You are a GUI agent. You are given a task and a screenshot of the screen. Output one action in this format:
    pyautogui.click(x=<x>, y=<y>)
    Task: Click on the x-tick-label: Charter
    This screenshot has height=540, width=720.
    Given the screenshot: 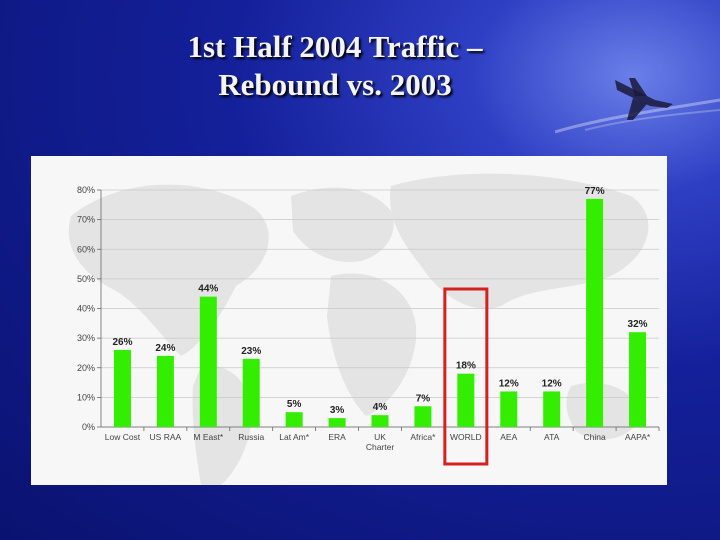 What is the action you would take?
    pyautogui.click(x=380, y=447)
    